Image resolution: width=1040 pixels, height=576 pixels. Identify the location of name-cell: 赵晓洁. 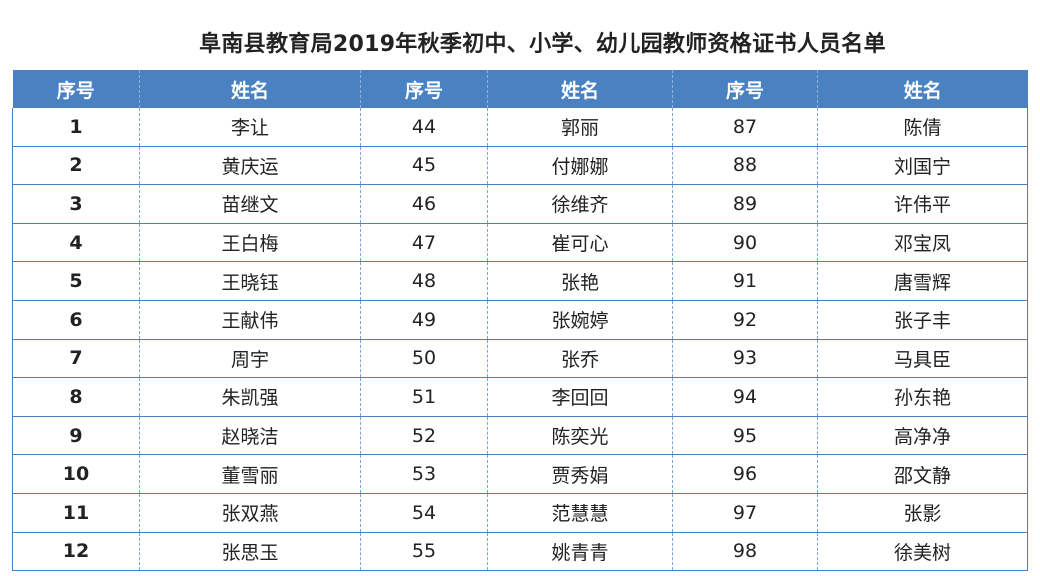
(250, 436).